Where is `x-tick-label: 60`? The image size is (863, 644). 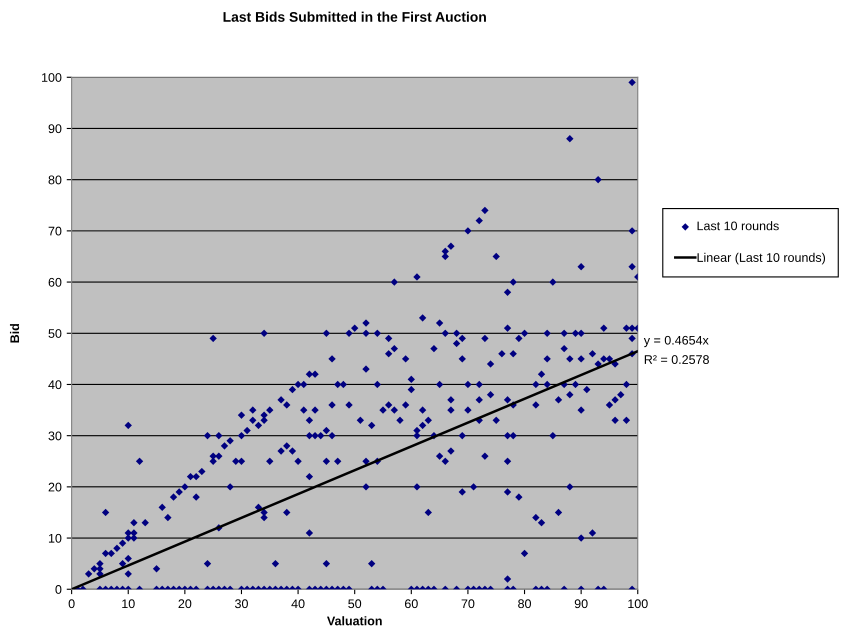
x-tick-label: 60 is located at coordinates (411, 603).